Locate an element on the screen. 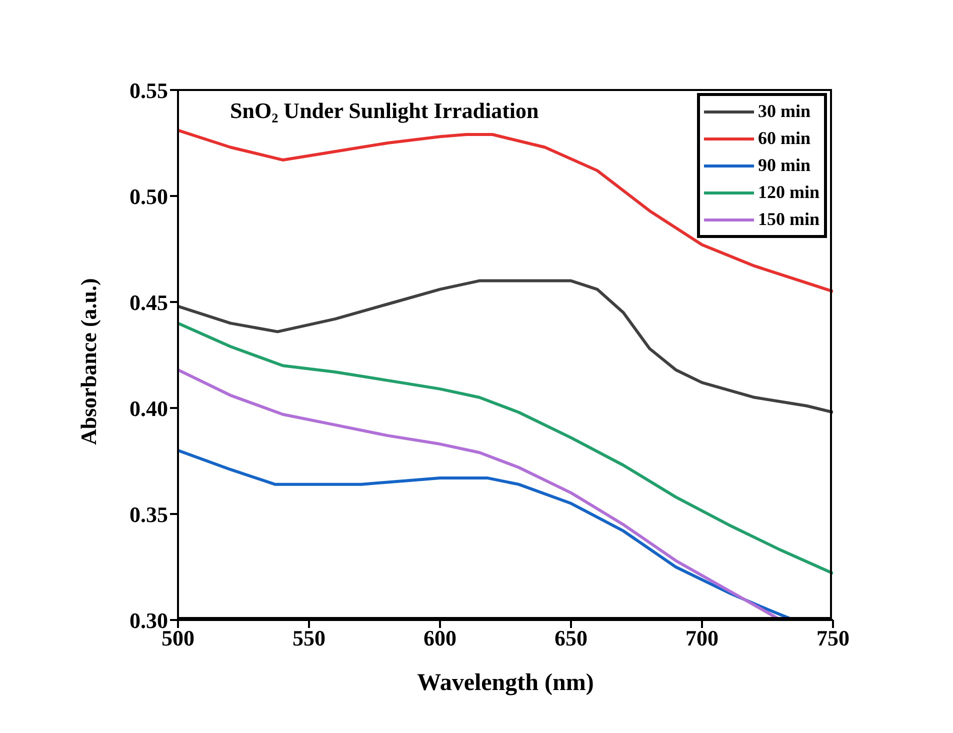  legend-label: 60 min is located at coordinates (784, 138).